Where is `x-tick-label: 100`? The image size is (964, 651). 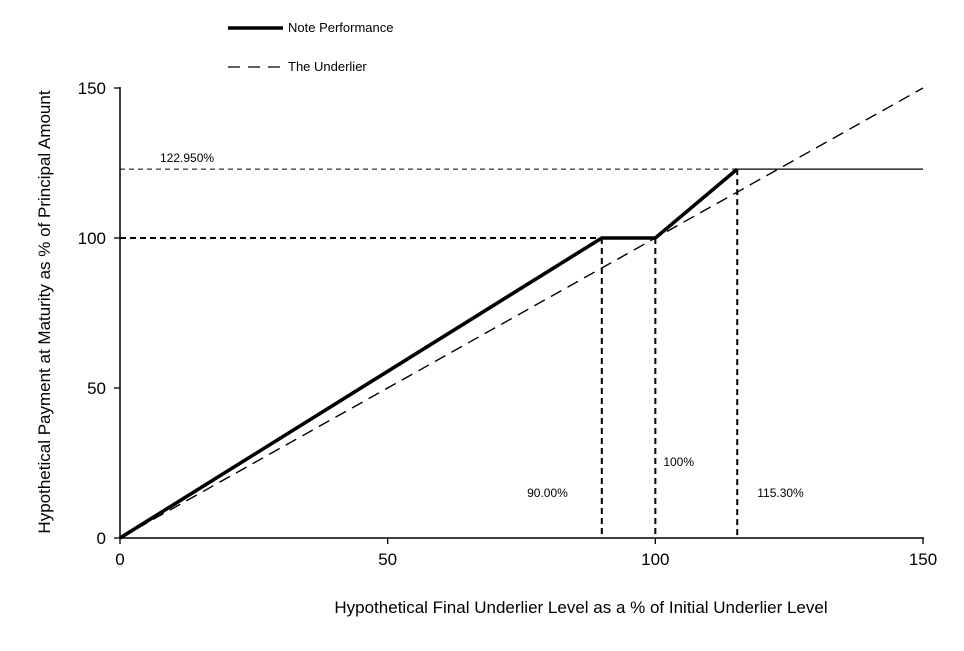
x-tick-label: 100 is located at coordinates (655, 559).